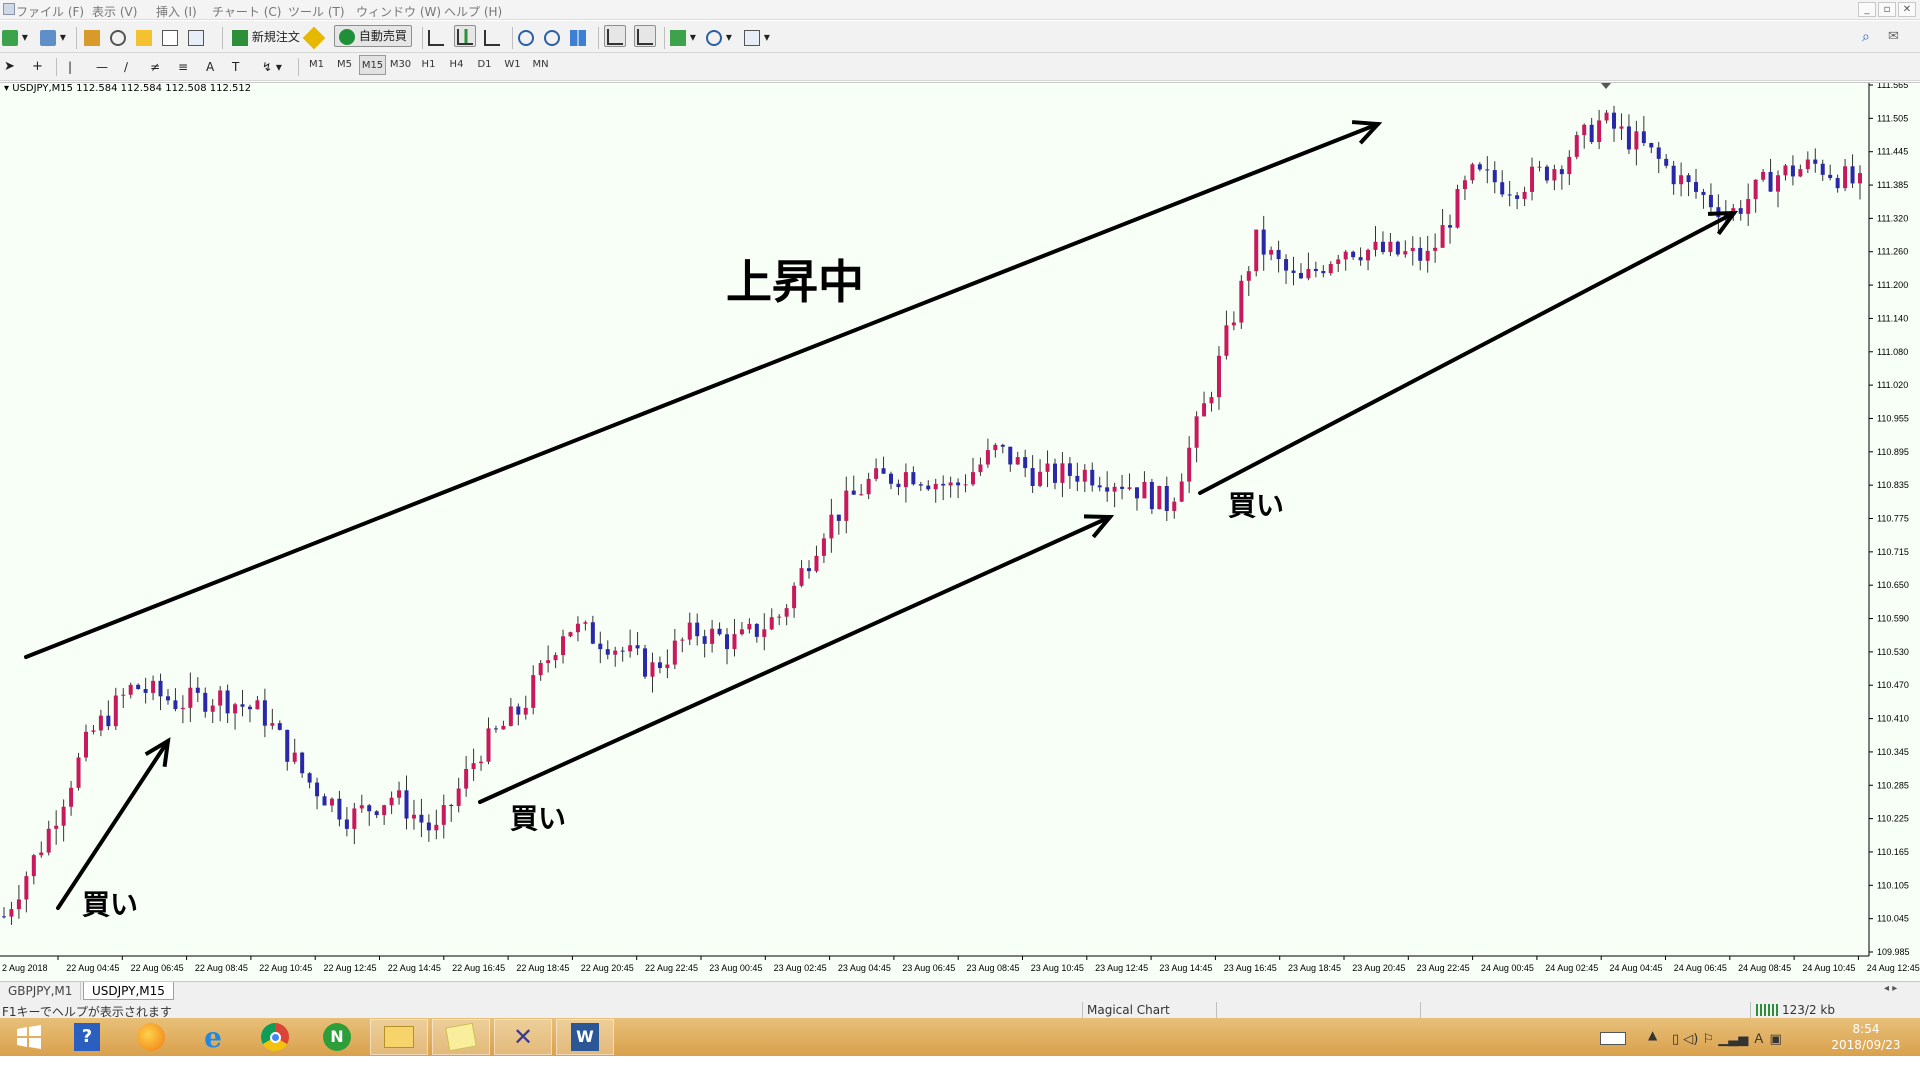 The image size is (1920, 1080). What do you see at coordinates (473, 12) in the screenshot?
I see `menu-item: ヘルプ (H)` at bounding box center [473, 12].